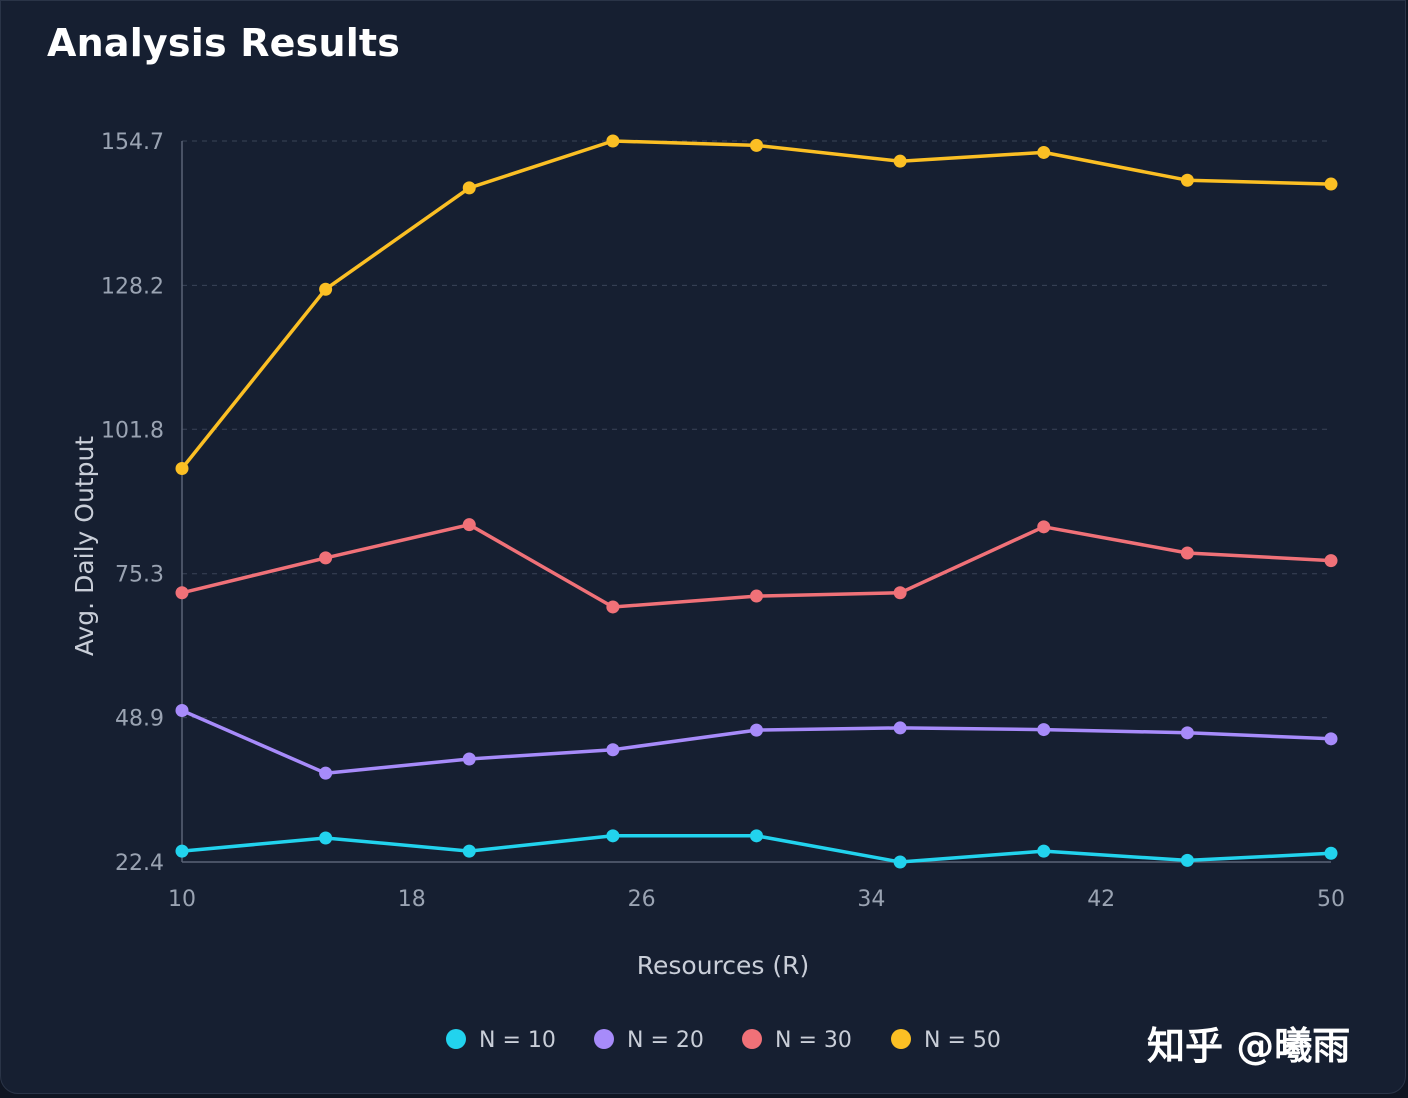 Image resolution: width=1408 pixels, height=1098 pixels. What do you see at coordinates (412, 899) in the screenshot?
I see `x-tick-label: 18` at bounding box center [412, 899].